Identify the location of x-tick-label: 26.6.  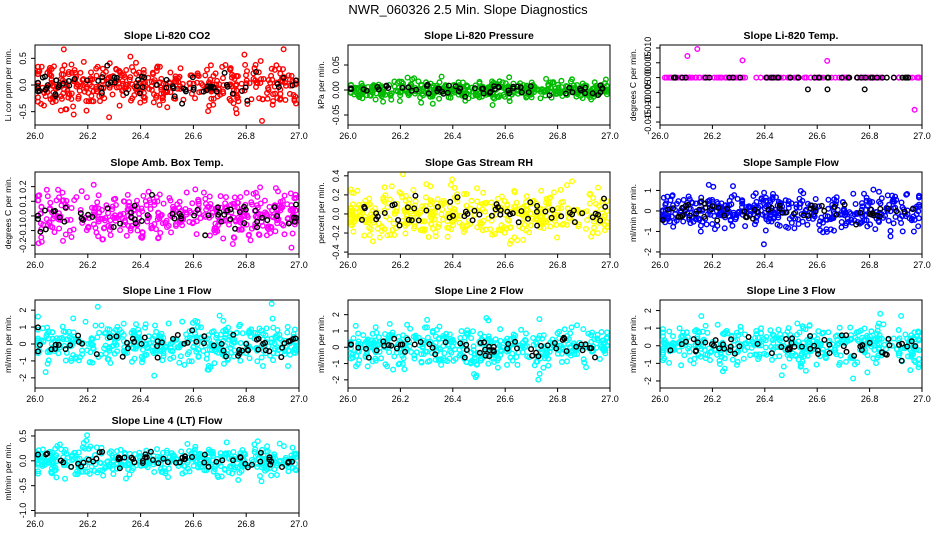
(505, 399).